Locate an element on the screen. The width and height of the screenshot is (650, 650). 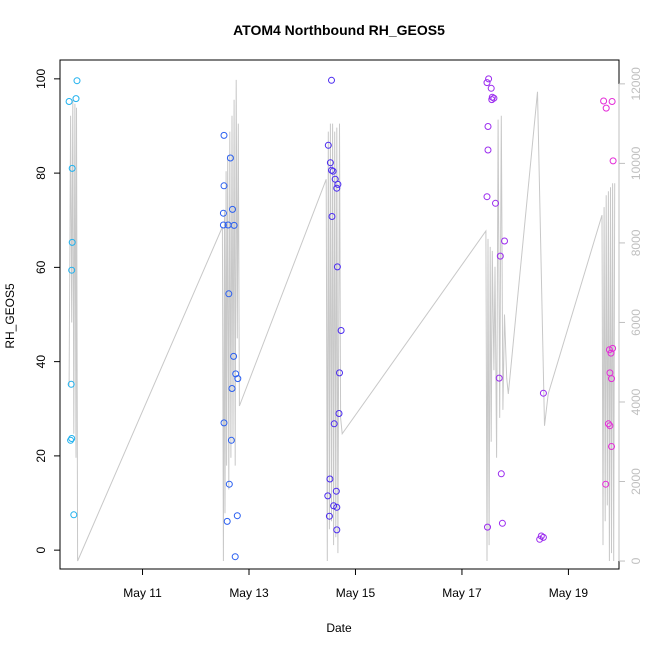
y-tick-label: 40 is located at coordinates (41, 362).